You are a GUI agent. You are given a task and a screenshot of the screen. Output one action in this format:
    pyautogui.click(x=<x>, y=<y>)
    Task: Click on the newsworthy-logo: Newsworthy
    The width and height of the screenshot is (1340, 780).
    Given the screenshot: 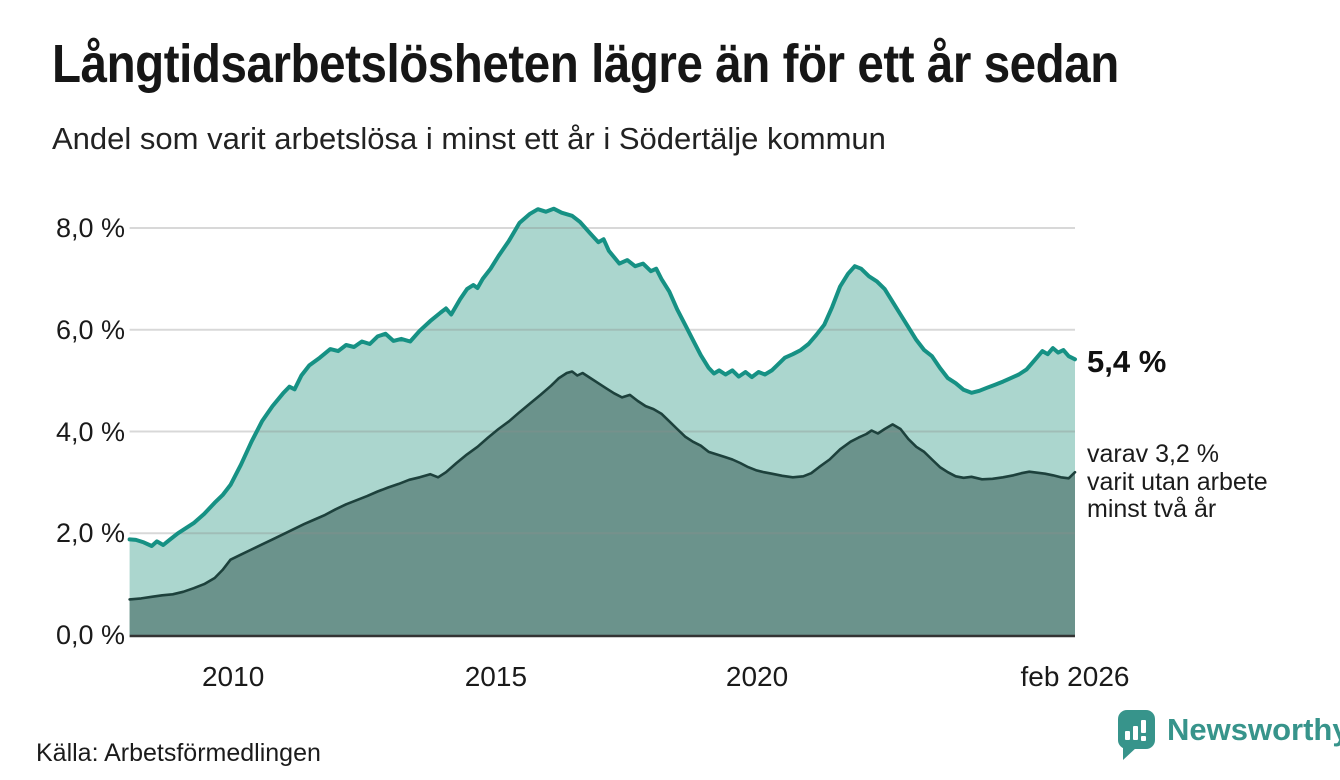 What is the action you would take?
    pyautogui.click(x=1229, y=735)
    